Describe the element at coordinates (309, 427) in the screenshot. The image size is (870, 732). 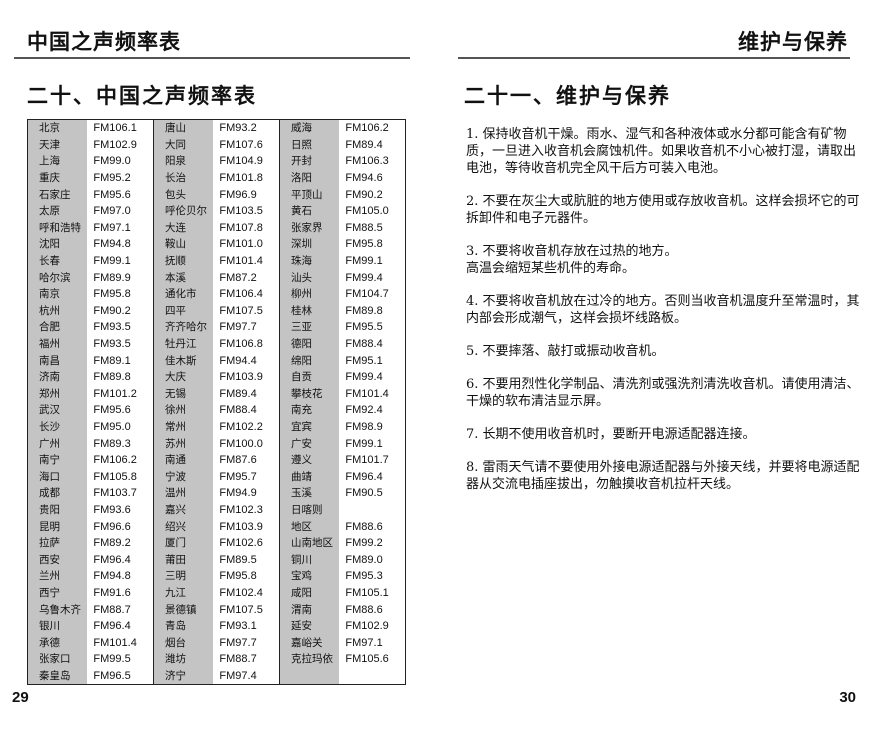
I see `city-name: 宜宾` at that location.